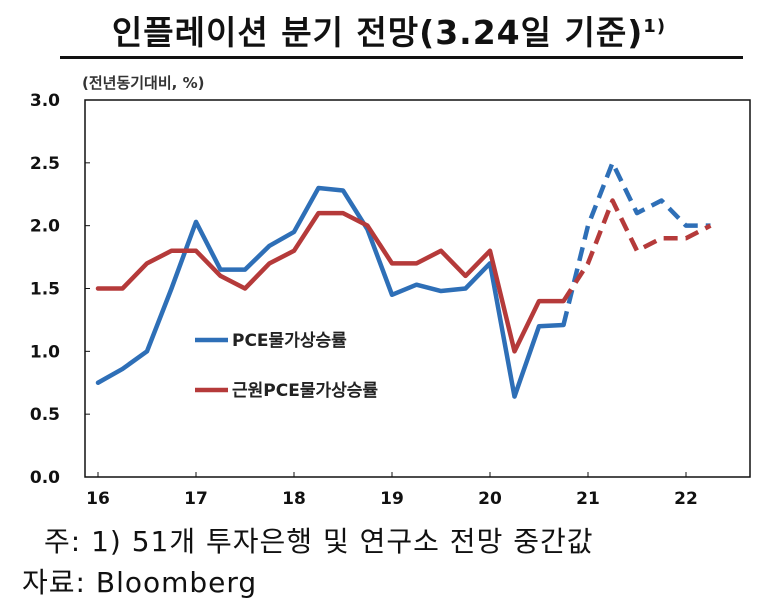 The height and width of the screenshot is (609, 778). Describe the element at coordinates (45, 290) in the screenshot. I see `y-tick-label: 1.5` at that location.